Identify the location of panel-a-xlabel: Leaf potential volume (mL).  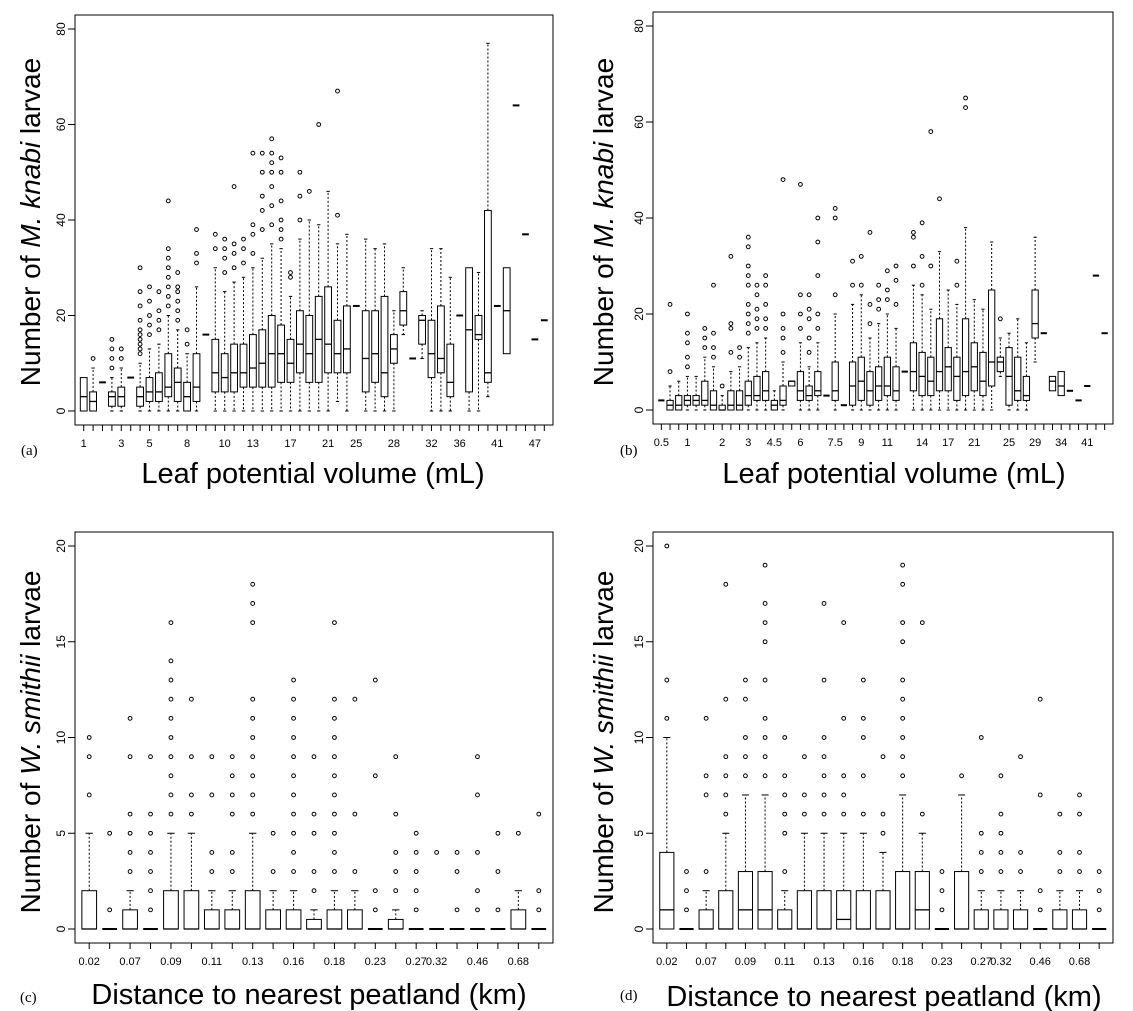
(312, 474).